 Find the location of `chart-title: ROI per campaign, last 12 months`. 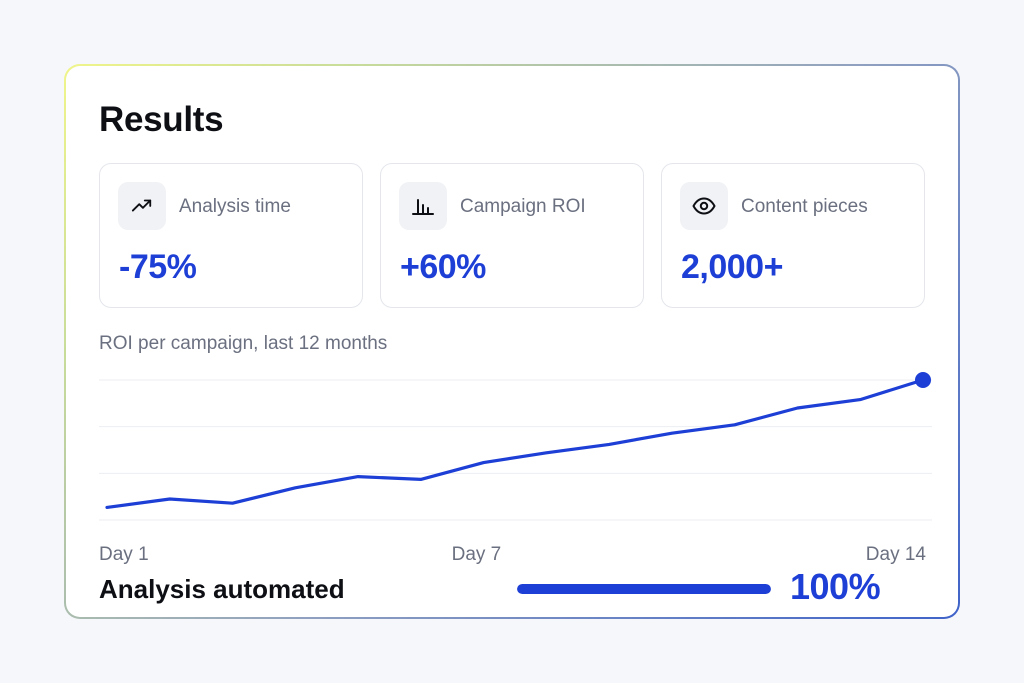

chart-title: ROI per campaign, last 12 months is located at coordinates (243, 343).